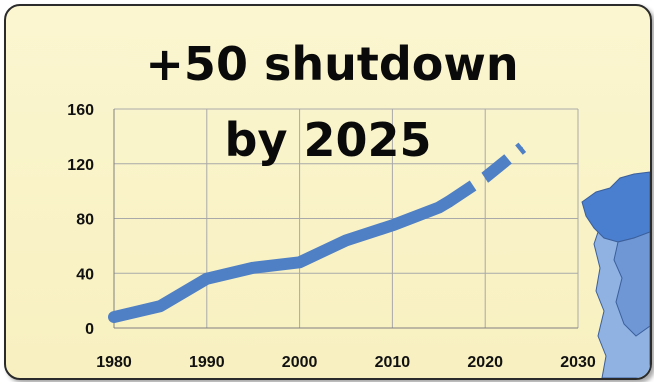 Image resolution: width=654 pixels, height=382 pixels. I want to click on chart-title-line-2: by 2025, so click(328, 140).